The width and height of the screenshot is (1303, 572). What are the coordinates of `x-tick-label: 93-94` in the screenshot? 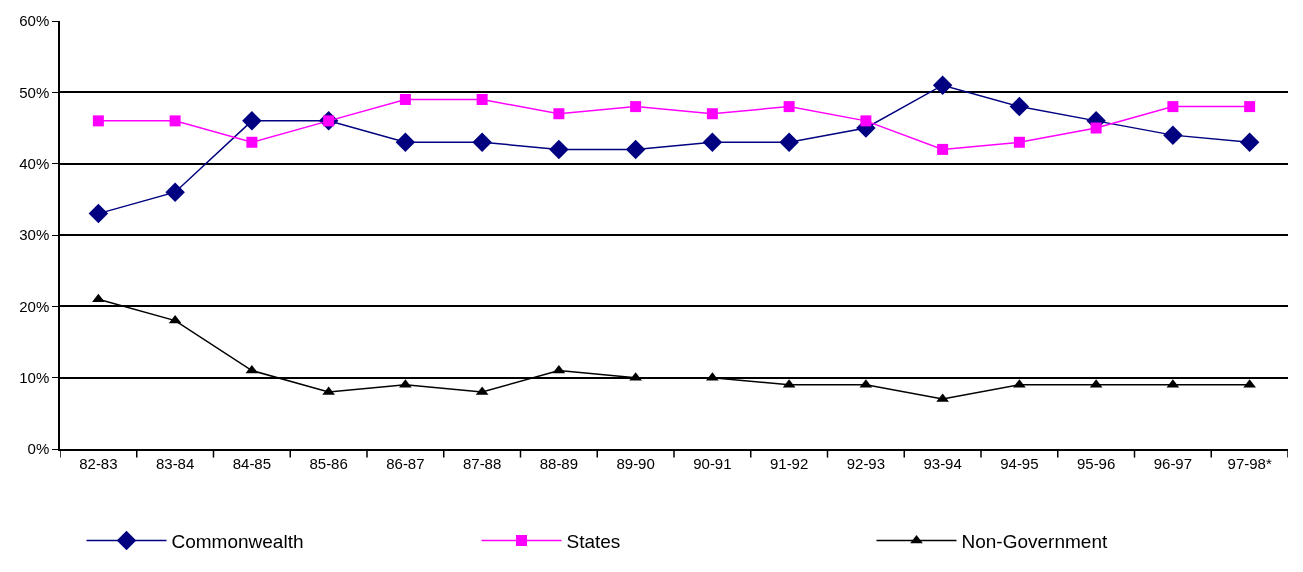 It's located at (942, 463).